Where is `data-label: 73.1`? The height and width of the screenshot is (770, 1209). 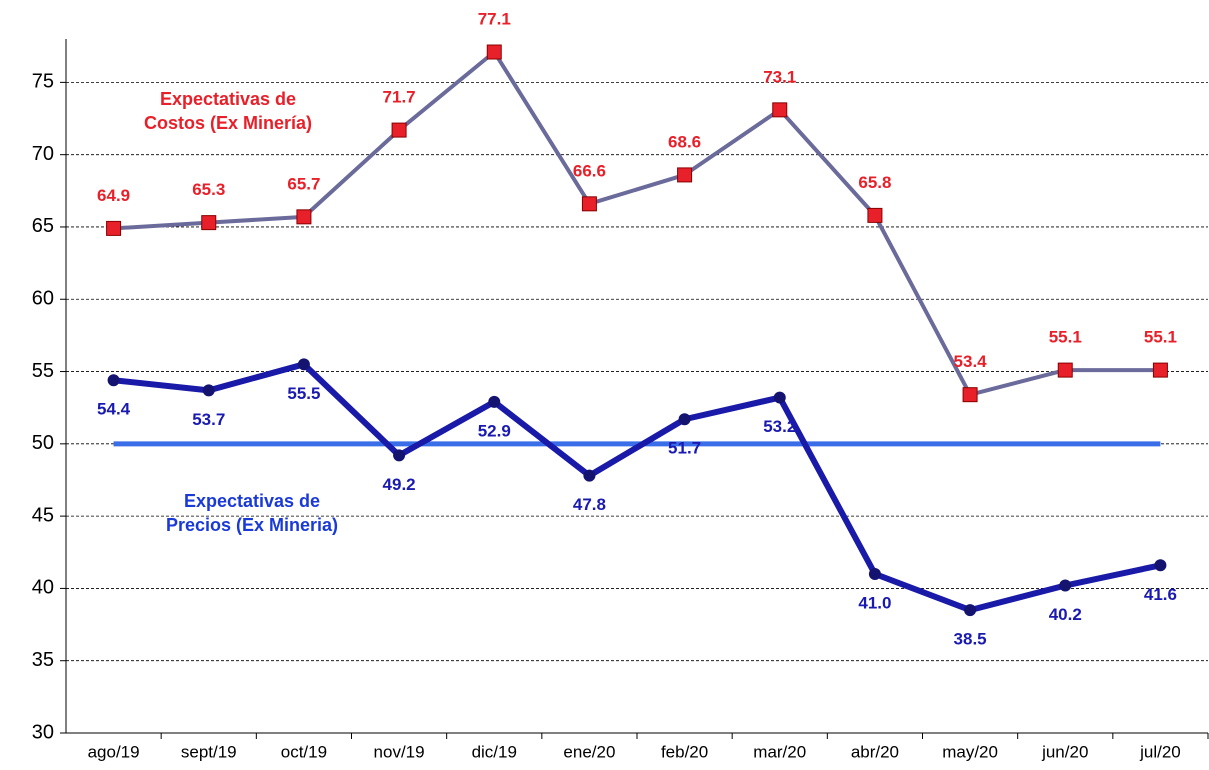 data-label: 73.1 is located at coordinates (779, 76).